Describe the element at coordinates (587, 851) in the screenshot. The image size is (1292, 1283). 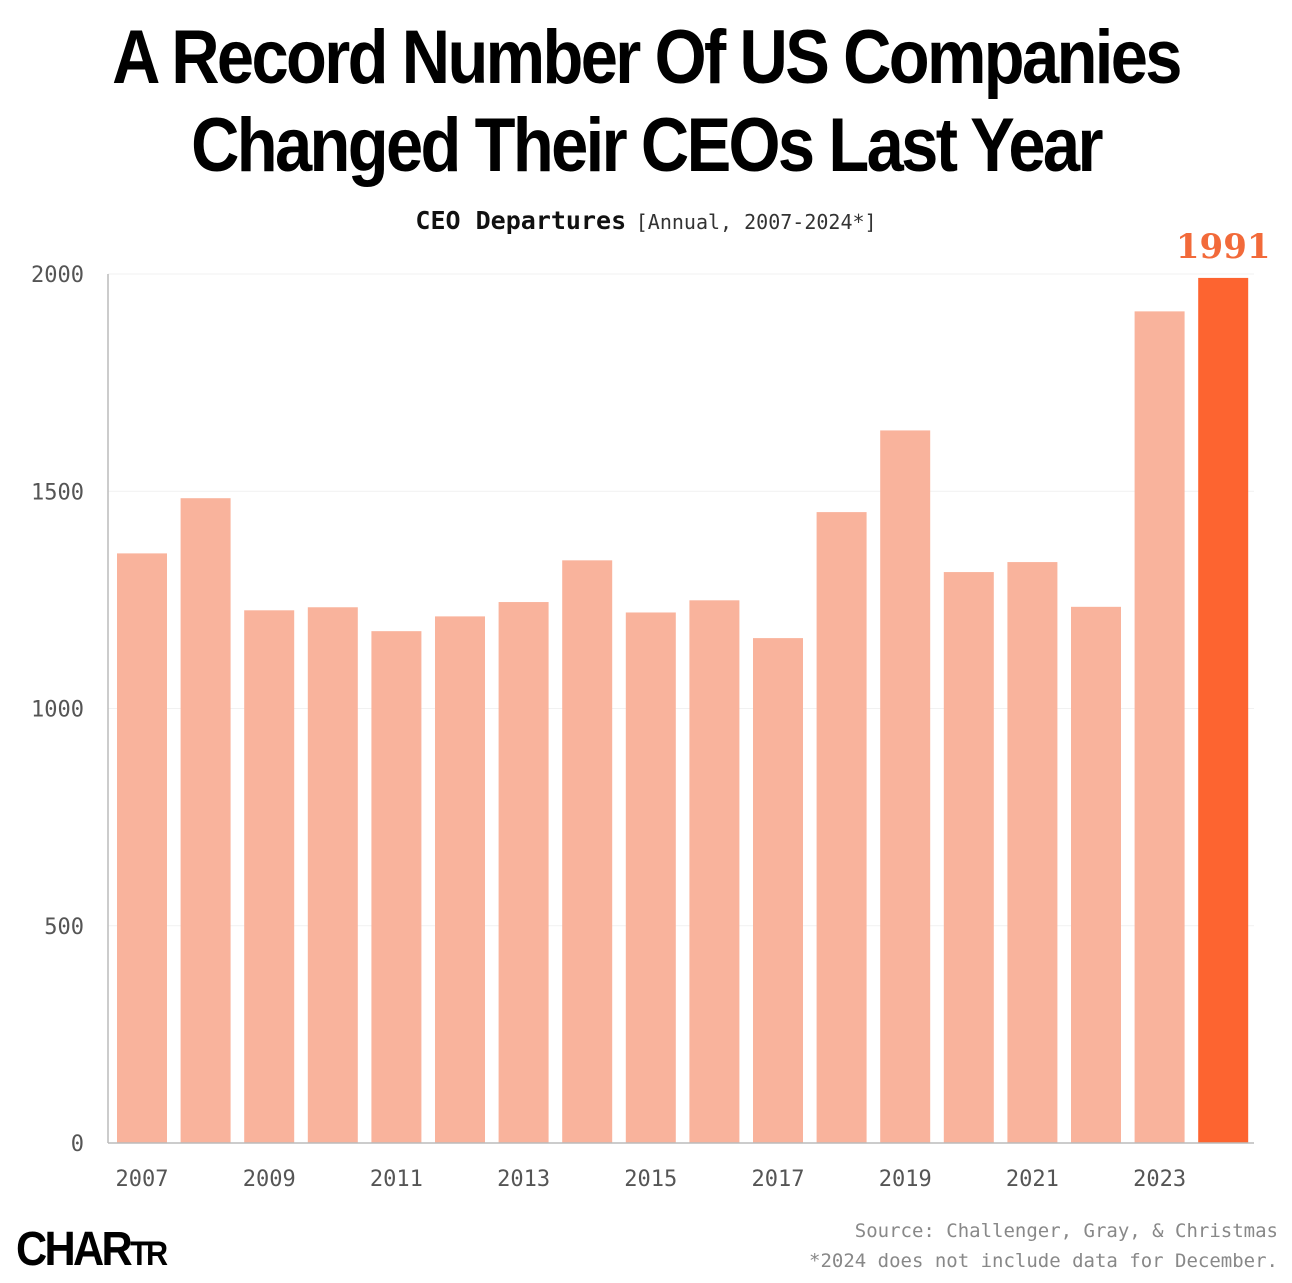
I see `bar-2014` at that location.